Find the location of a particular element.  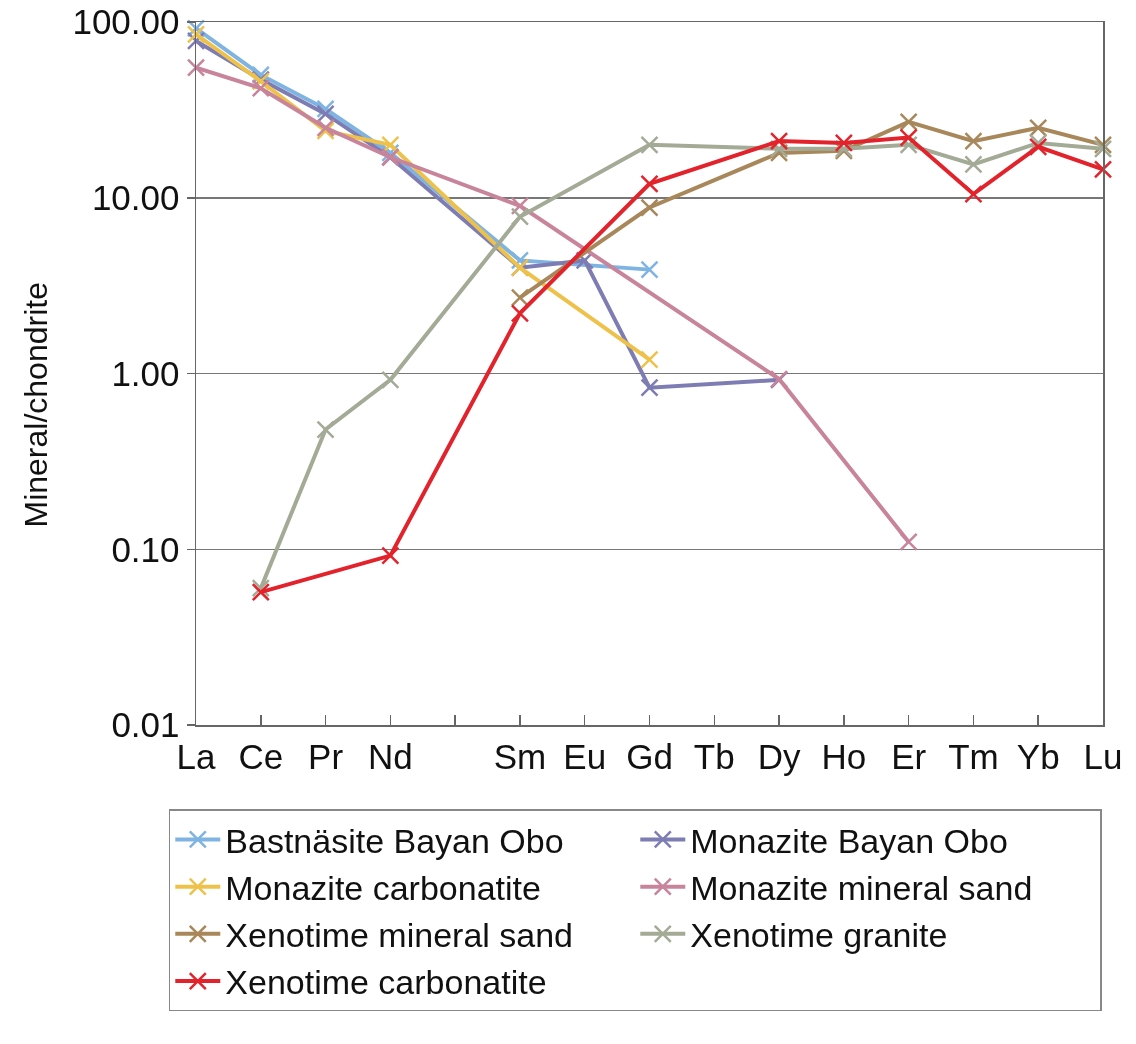

legend-label: Monazite Bayan Obo is located at coordinates (849, 840).